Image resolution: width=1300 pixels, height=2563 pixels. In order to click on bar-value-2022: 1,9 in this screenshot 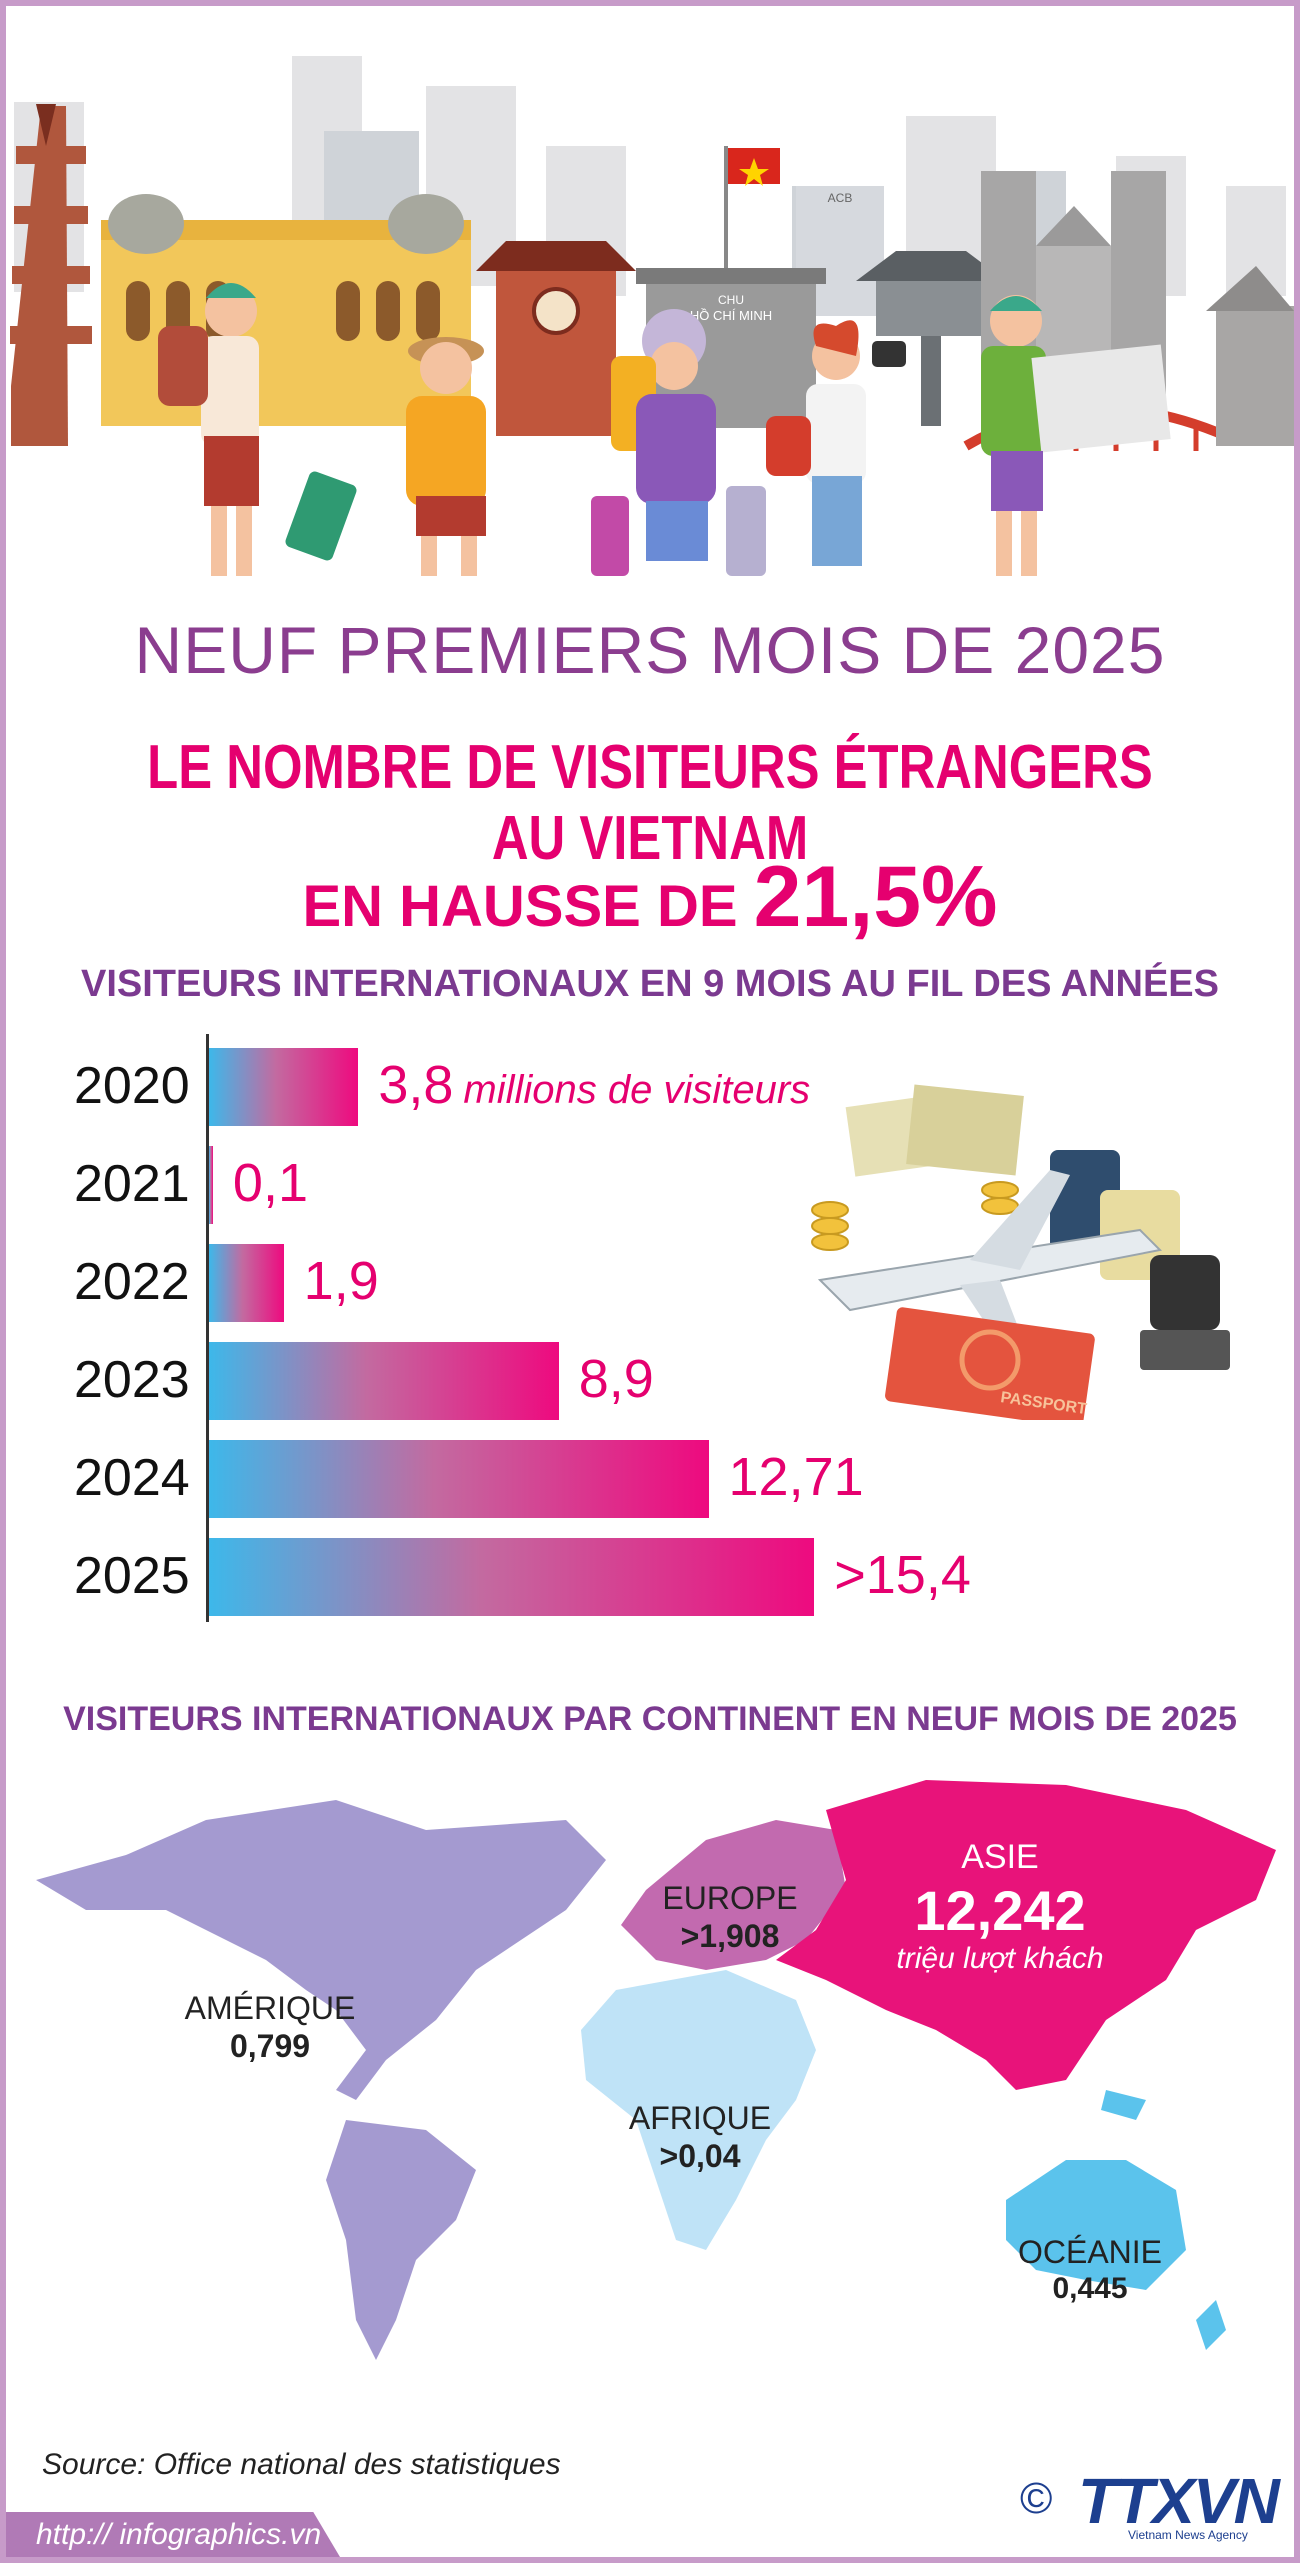, I will do `click(341, 1281)`.